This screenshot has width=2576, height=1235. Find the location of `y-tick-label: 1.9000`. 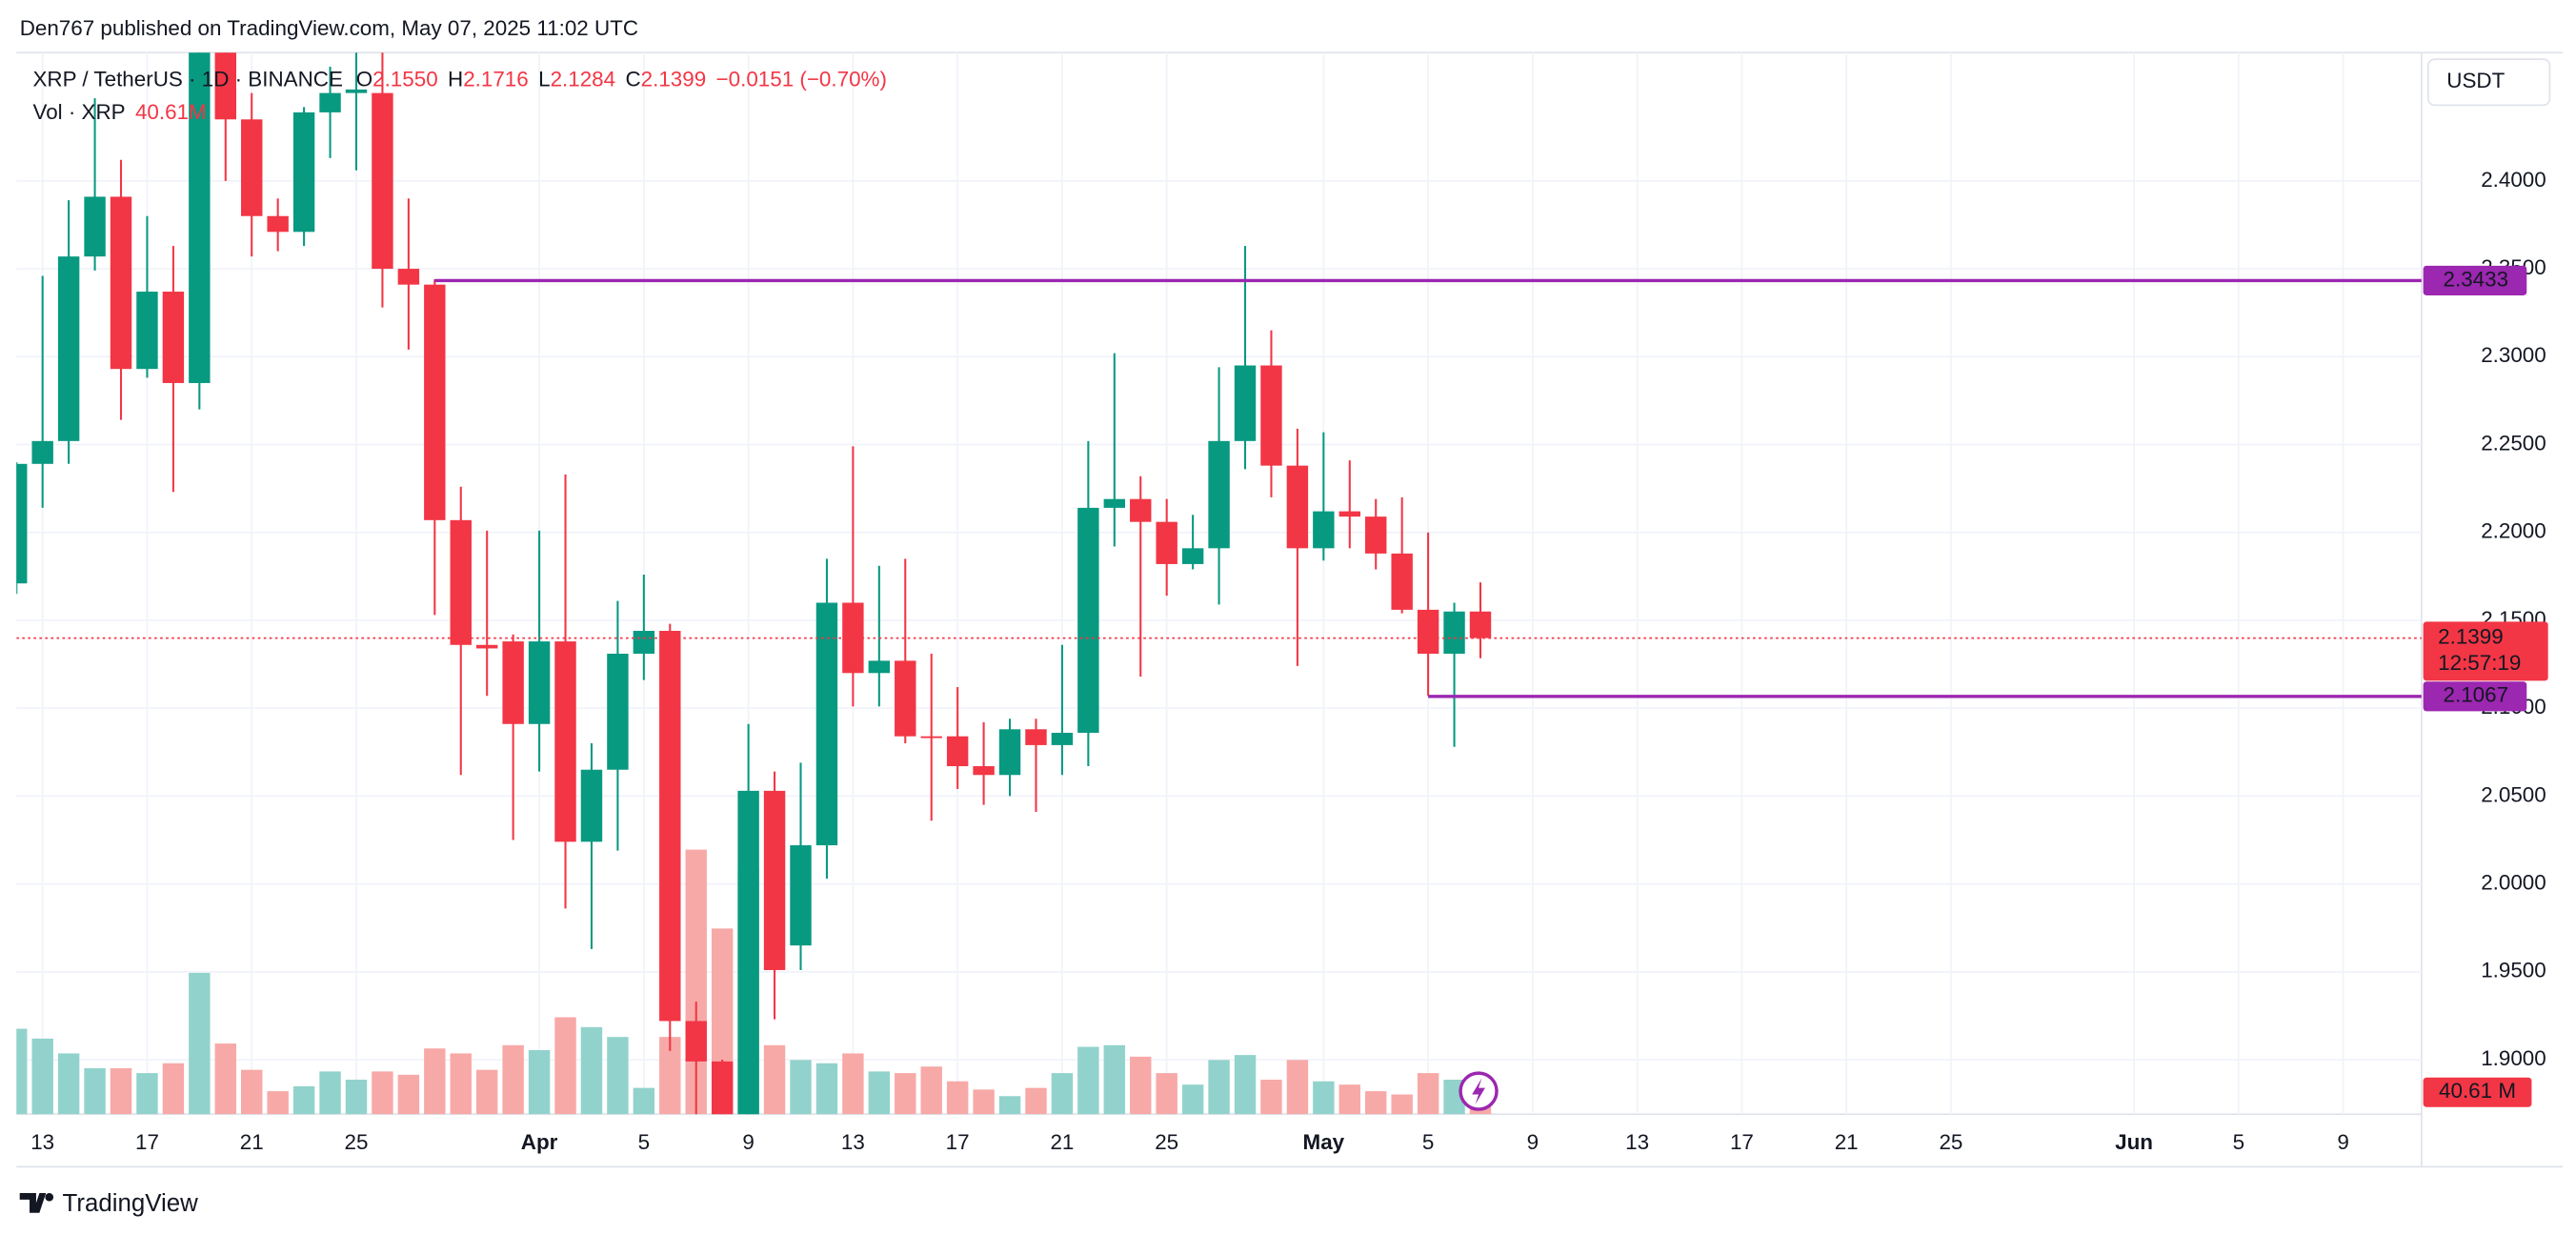

y-tick-label: 1.9000 is located at coordinates (2513, 1058).